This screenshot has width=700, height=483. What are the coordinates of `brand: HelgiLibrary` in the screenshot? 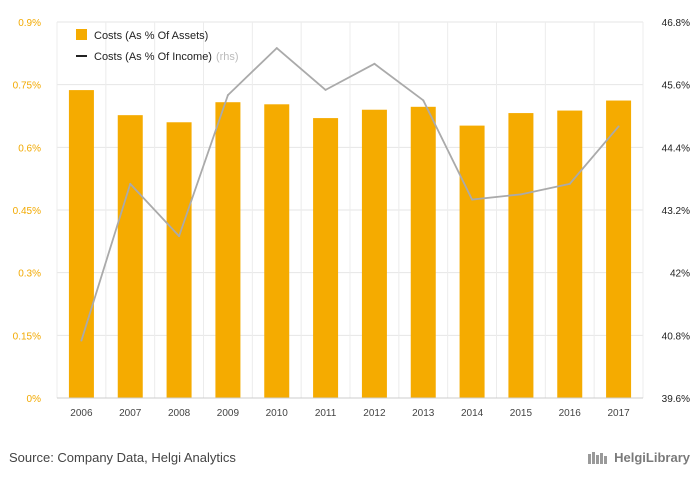 It's located at (638, 457).